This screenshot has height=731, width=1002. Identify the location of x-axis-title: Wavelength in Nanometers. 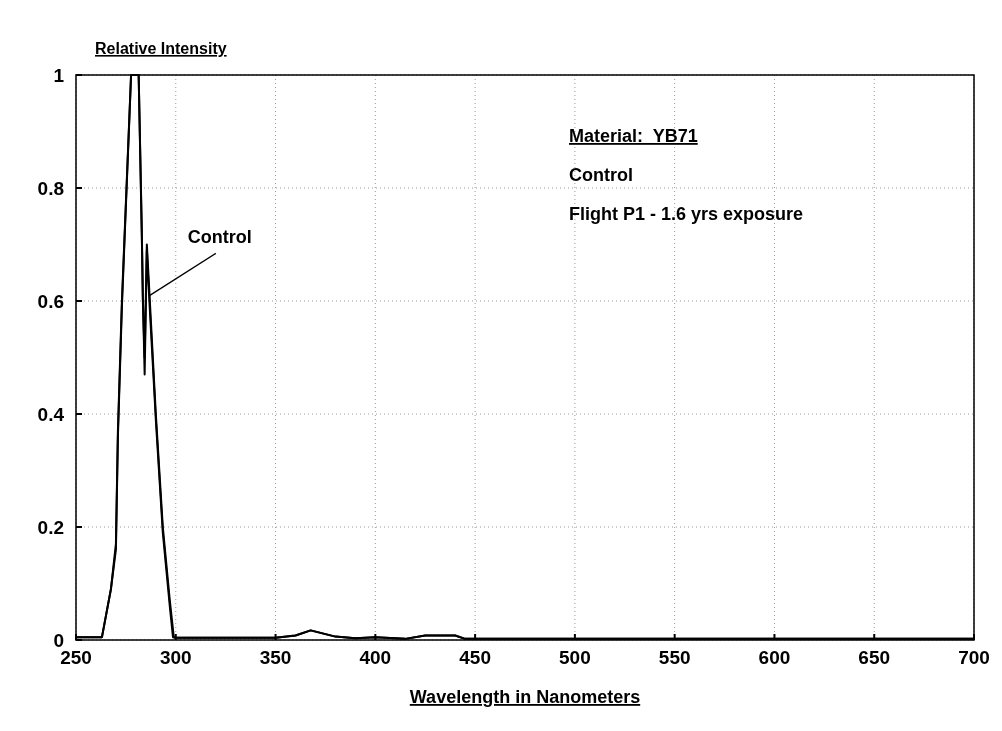
(525, 697).